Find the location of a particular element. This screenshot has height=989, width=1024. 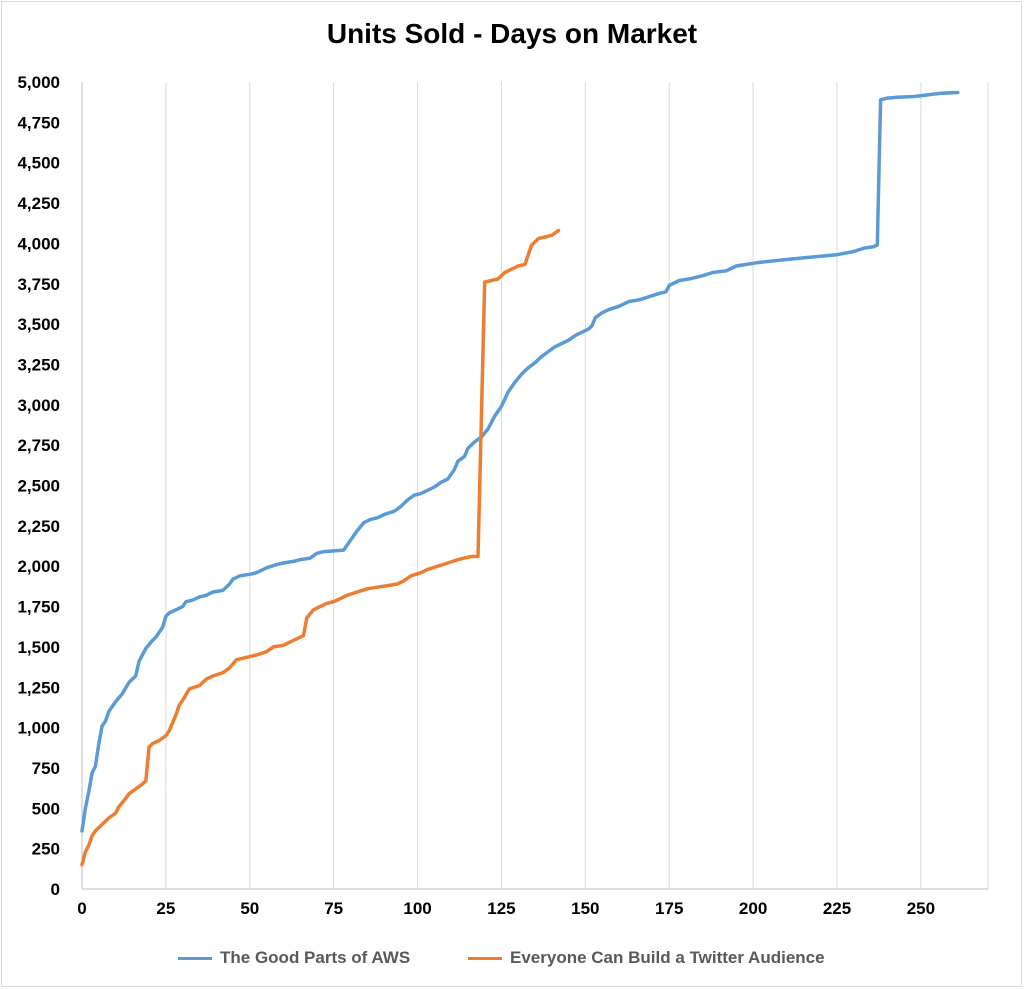

legend-label: Everyone Can Build a Twitter Audience is located at coordinates (667, 957).